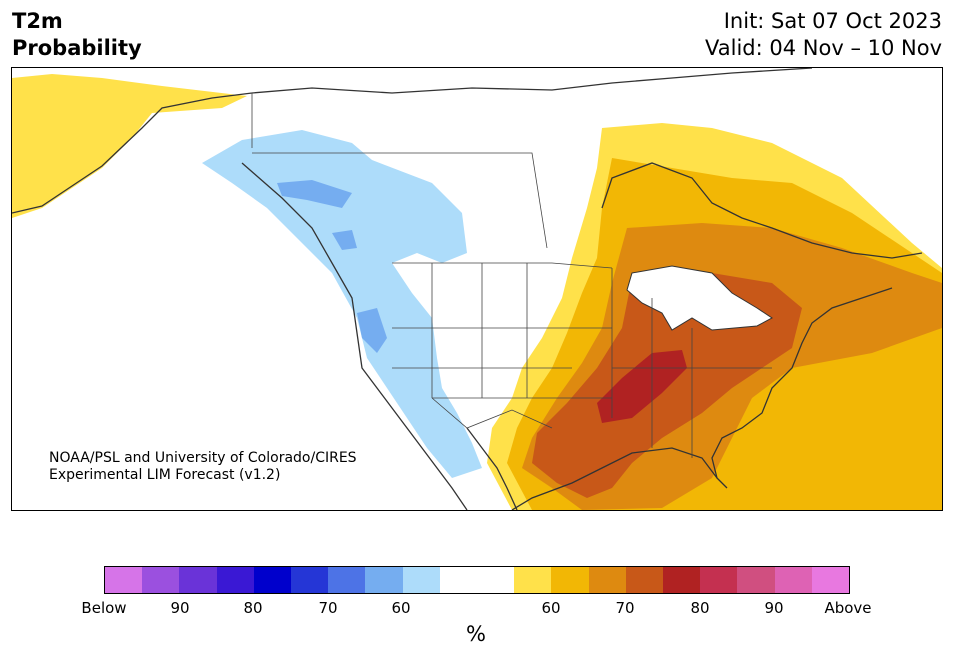  I want to click on colorbar, so click(477, 580).